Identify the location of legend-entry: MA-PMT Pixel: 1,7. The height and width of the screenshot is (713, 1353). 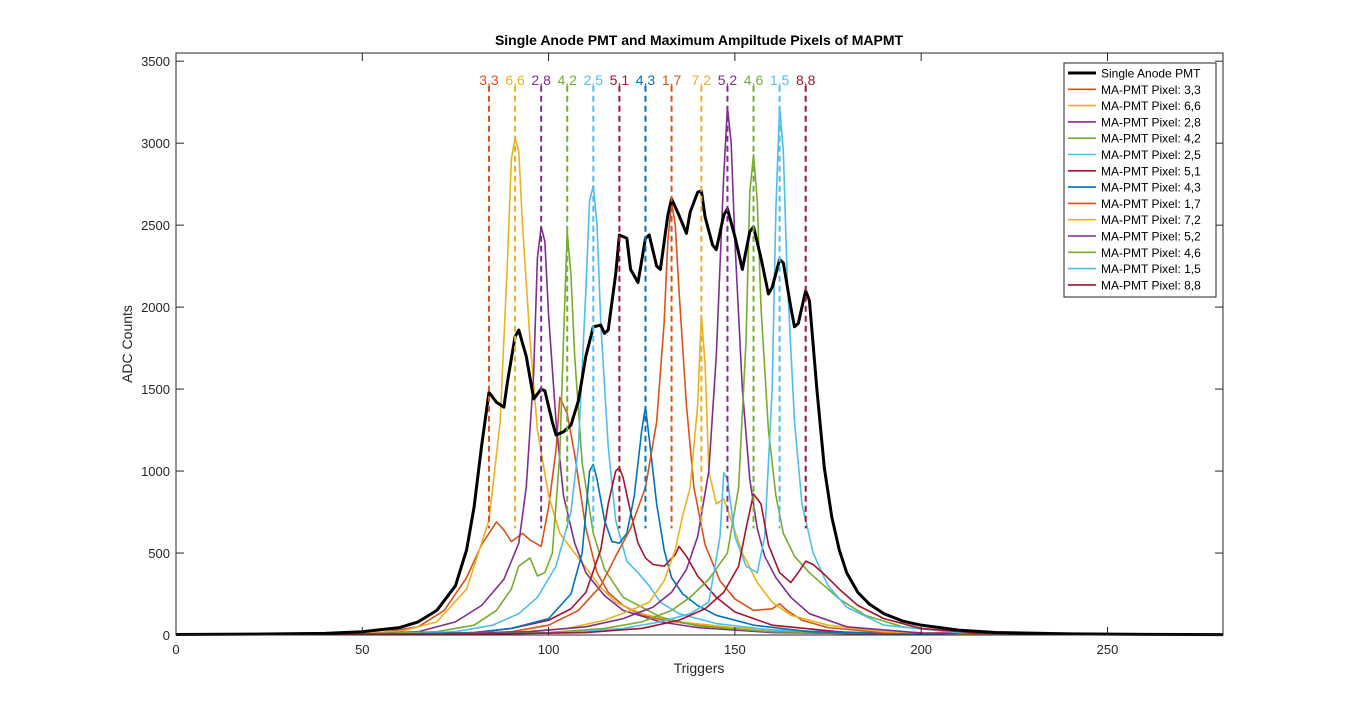
(1151, 204).